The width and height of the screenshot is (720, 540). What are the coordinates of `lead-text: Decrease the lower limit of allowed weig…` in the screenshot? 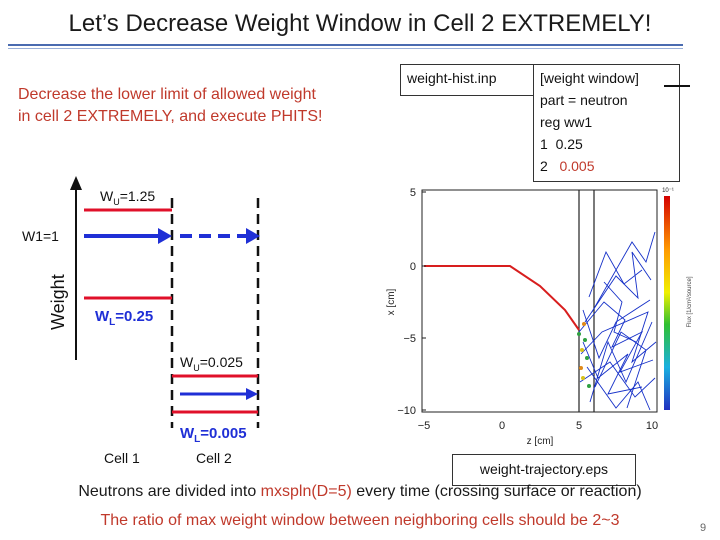 It's located at (203, 106).